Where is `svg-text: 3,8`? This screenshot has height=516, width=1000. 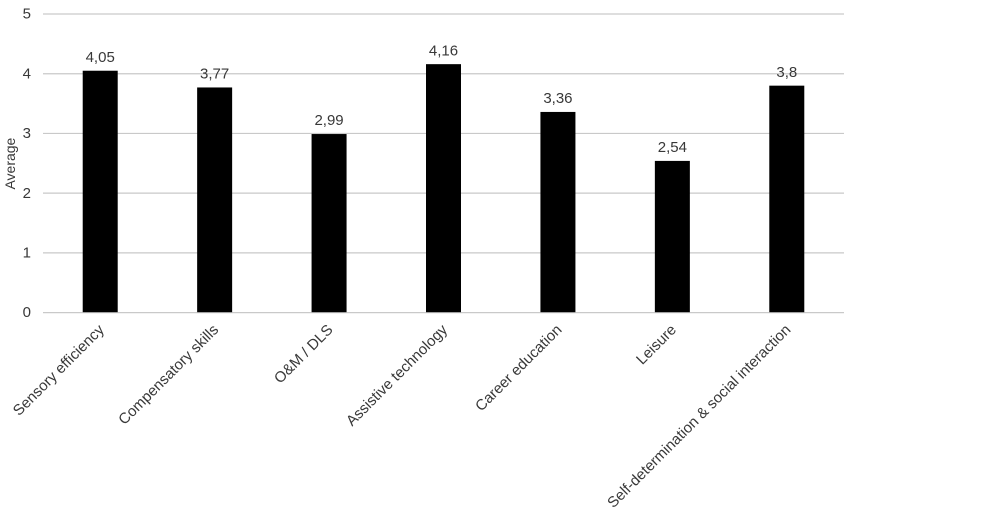 svg-text: 3,8 is located at coordinates (786, 72).